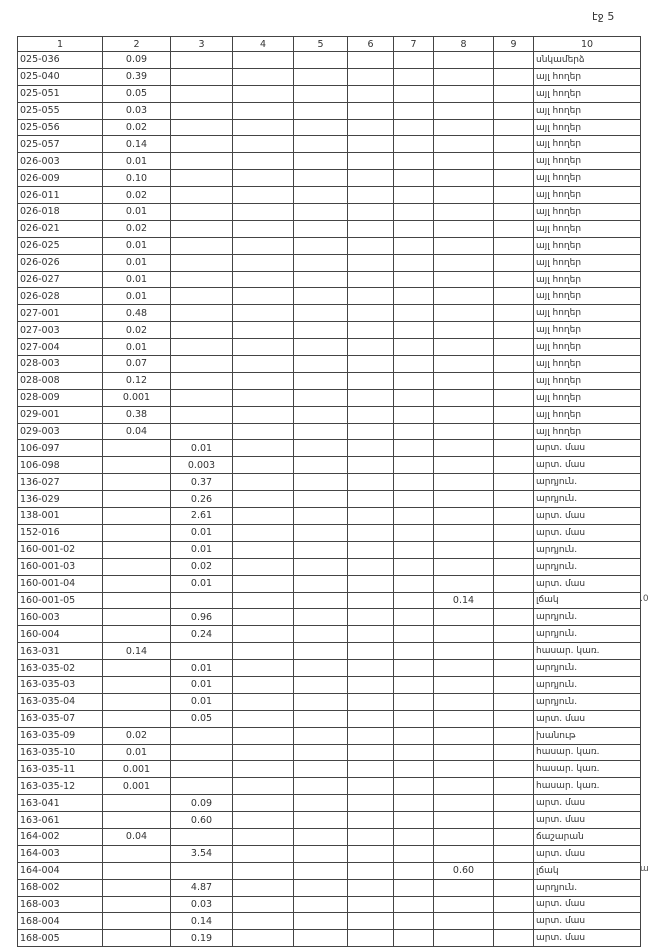  I want to click on column-header-2: 2, so click(136, 44).